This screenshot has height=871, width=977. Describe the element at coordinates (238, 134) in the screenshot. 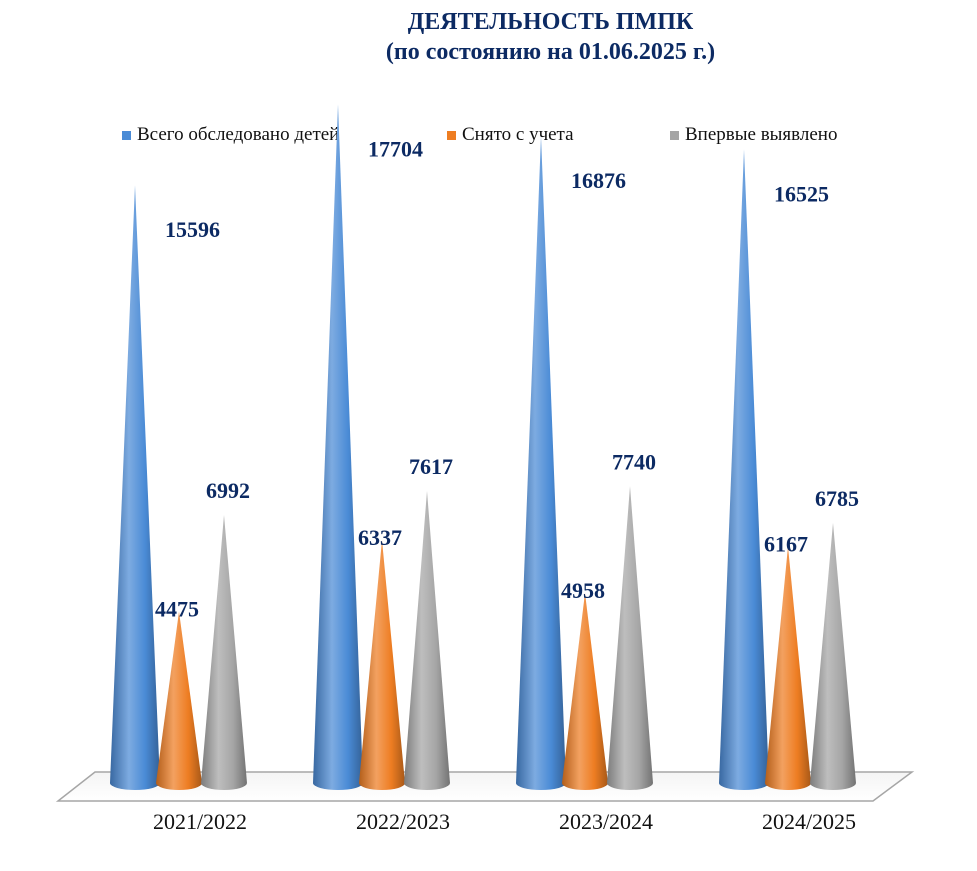

I see `legend-label-series-1: Всего обследовано детей` at that location.